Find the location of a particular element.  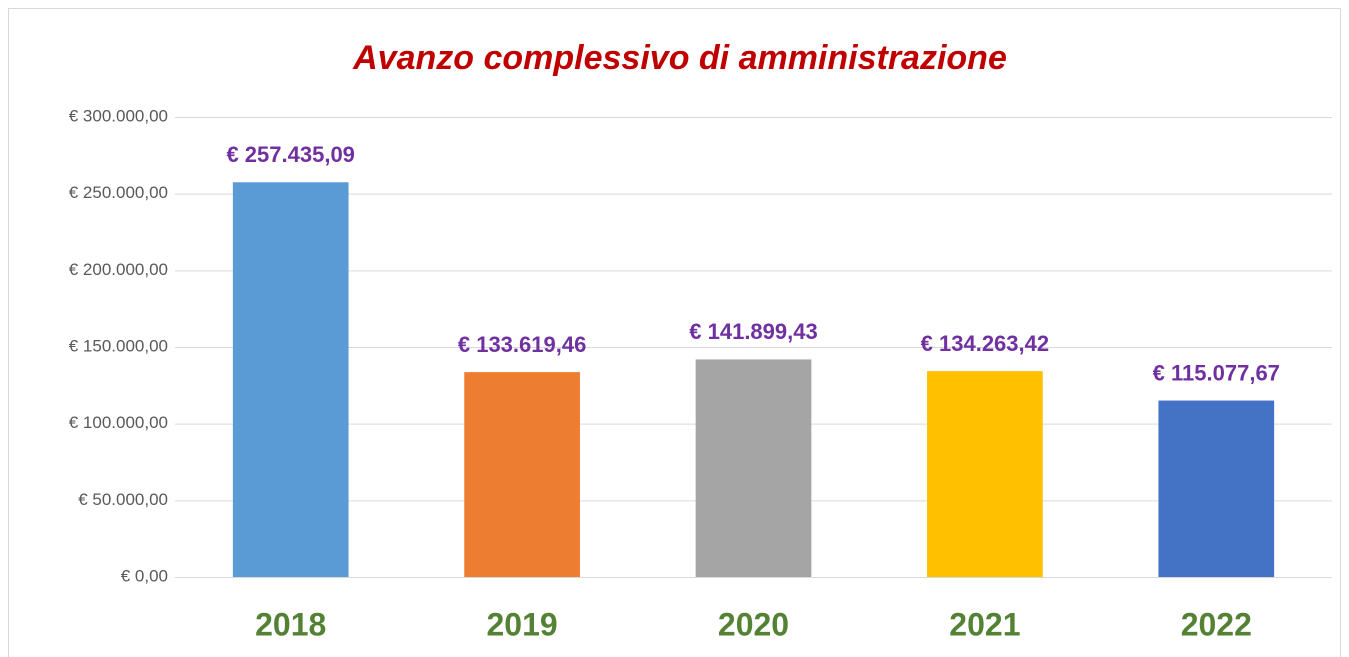

y-tick-label: € 250.000,00 is located at coordinates (118, 192).